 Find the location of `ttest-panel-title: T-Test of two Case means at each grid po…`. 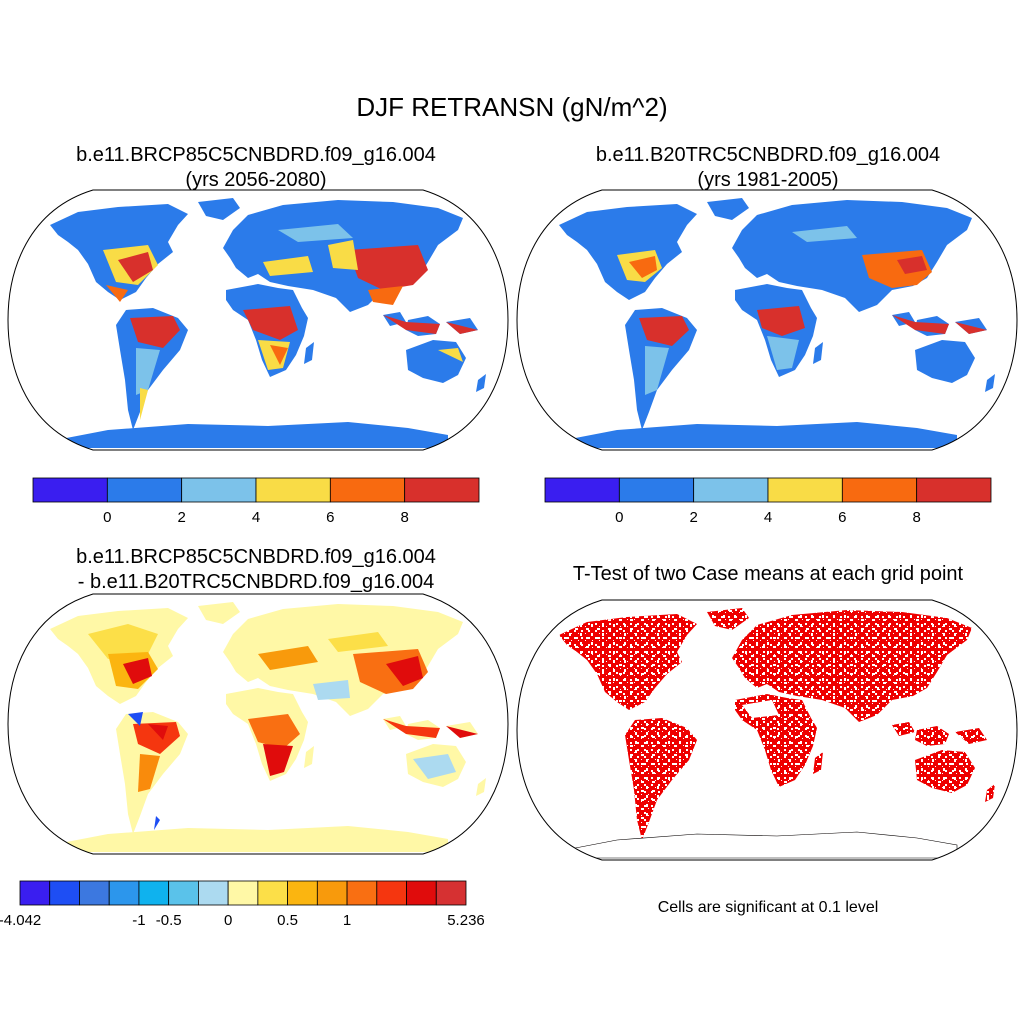

ttest-panel-title: T-Test of two Case means at each grid po… is located at coordinates (768, 574).